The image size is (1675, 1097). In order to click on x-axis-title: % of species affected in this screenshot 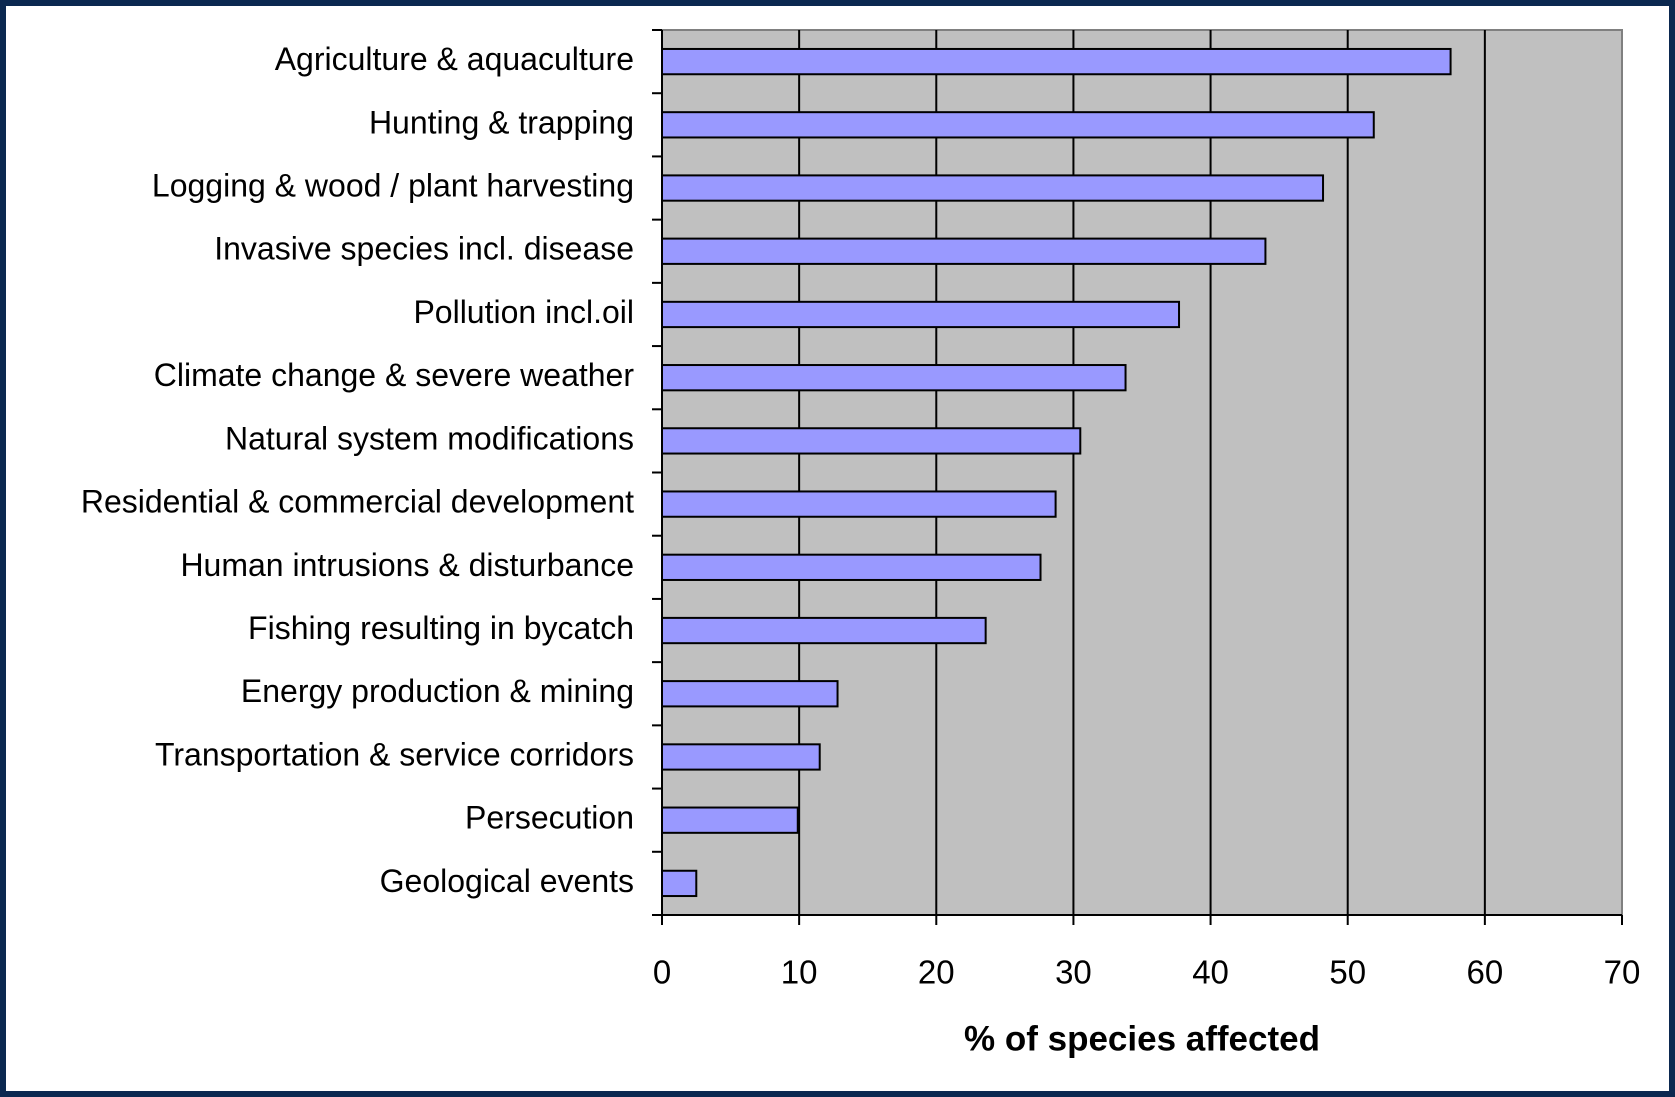, I will do `click(1142, 1038)`.